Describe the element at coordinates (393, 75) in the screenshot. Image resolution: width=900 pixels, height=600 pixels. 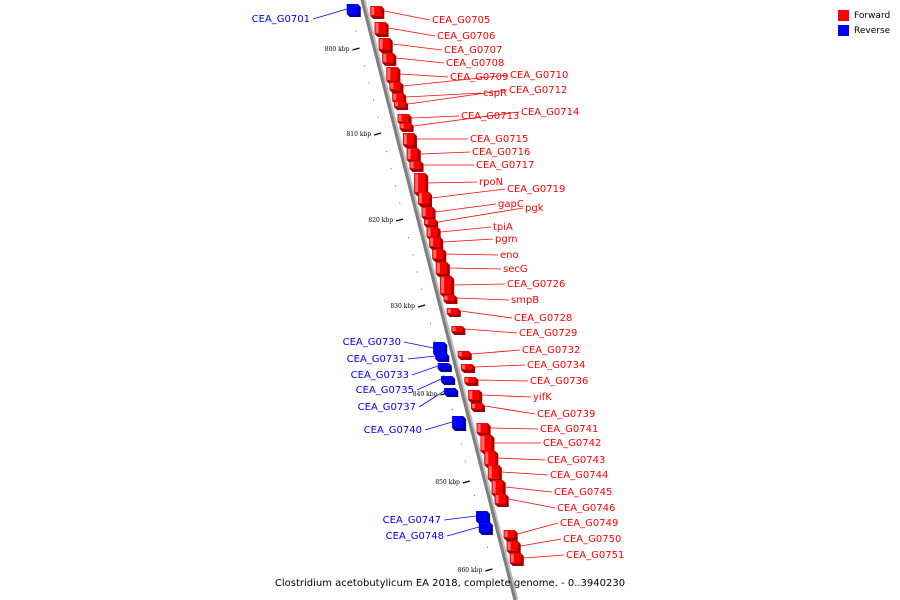
I see `gene-CEA_G0709` at that location.